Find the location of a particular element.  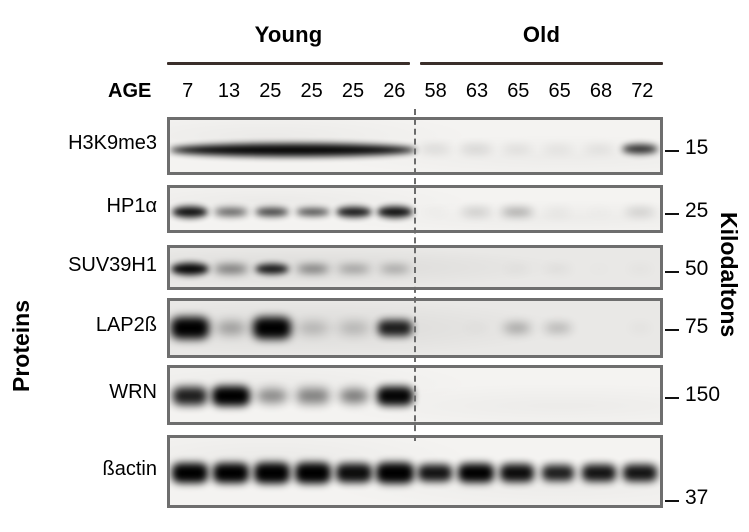

age-value-lane-10: 65 is located at coordinates (559, 91).